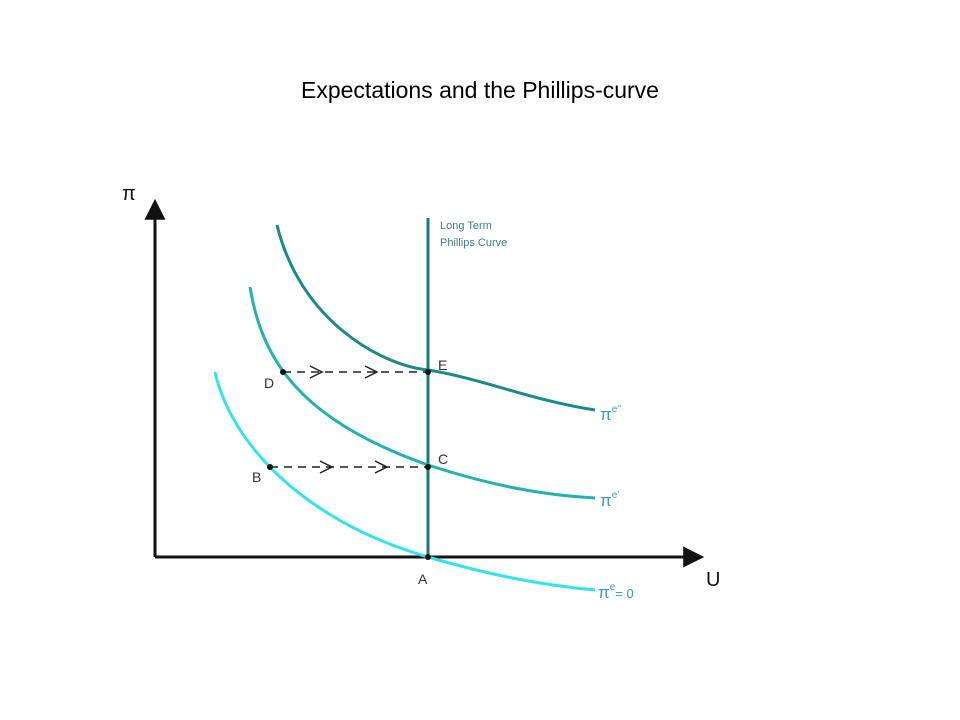  I want to click on point-label: C, so click(443, 459).